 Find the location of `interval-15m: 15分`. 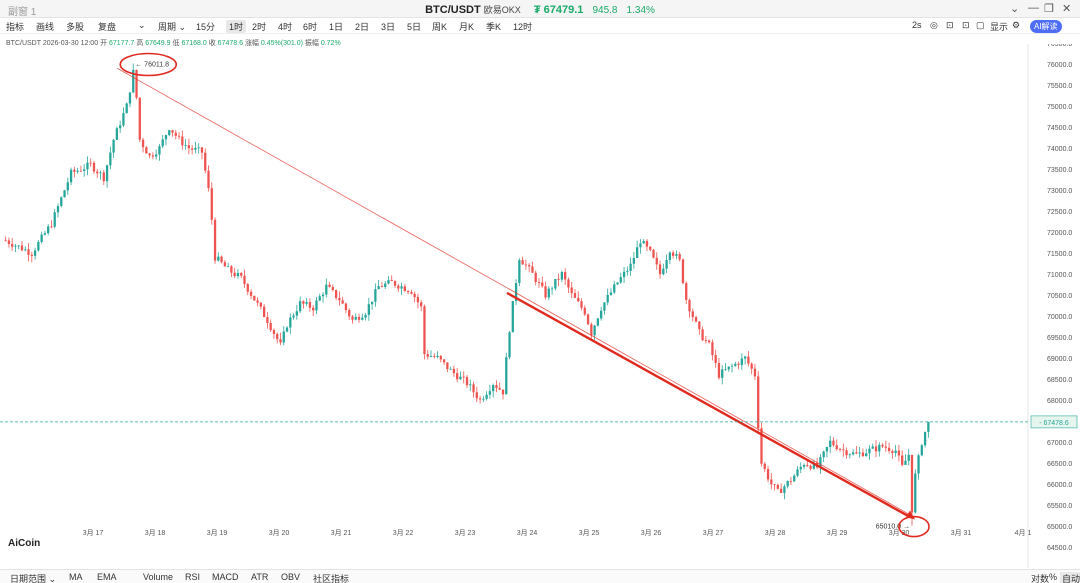

interval-15m: 15分 is located at coordinates (206, 27).